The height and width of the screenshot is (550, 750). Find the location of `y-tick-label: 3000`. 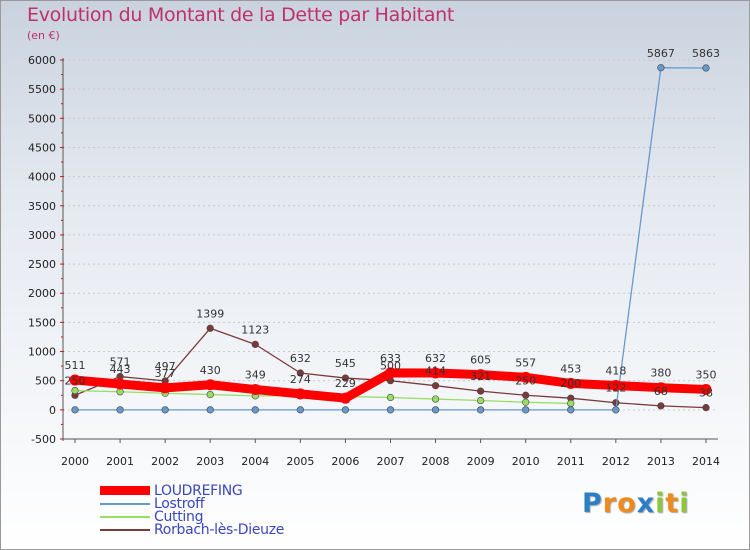

y-tick-label: 3000 is located at coordinates (42, 235).